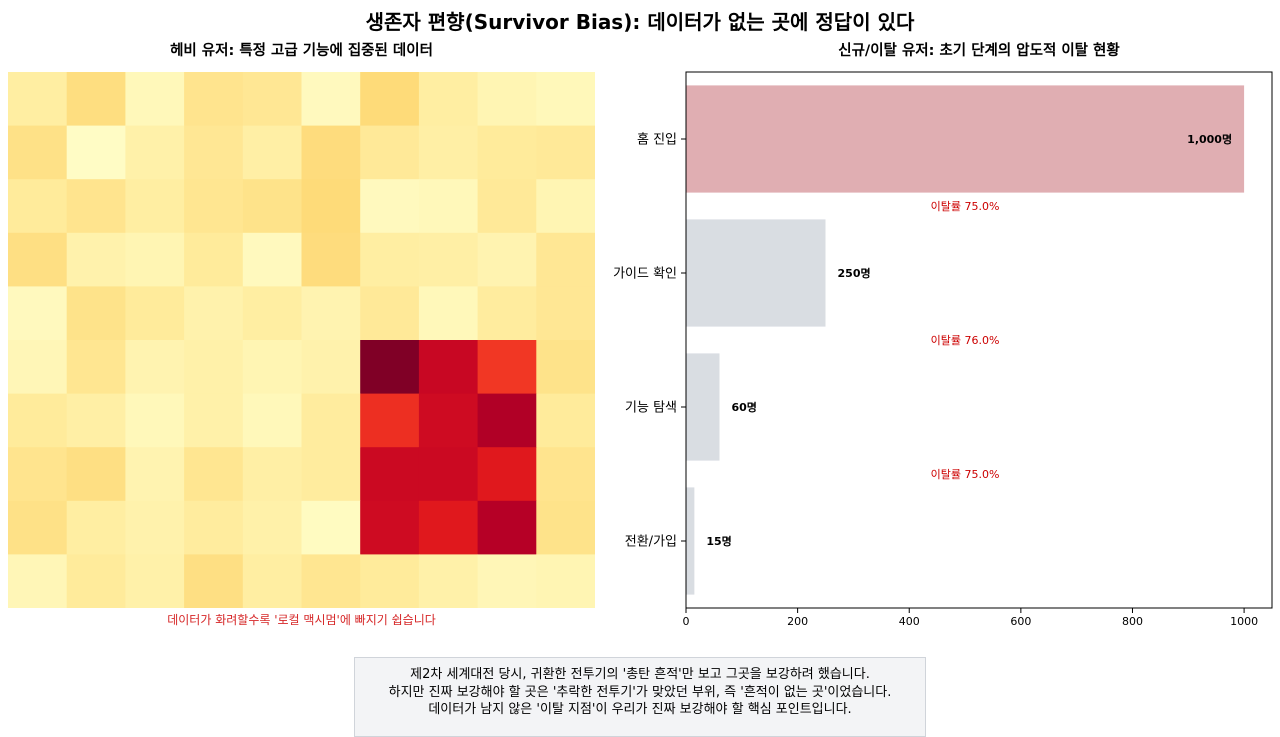 The height and width of the screenshot is (737, 1280). I want to click on x-tick-label: 0, so click(686, 621).